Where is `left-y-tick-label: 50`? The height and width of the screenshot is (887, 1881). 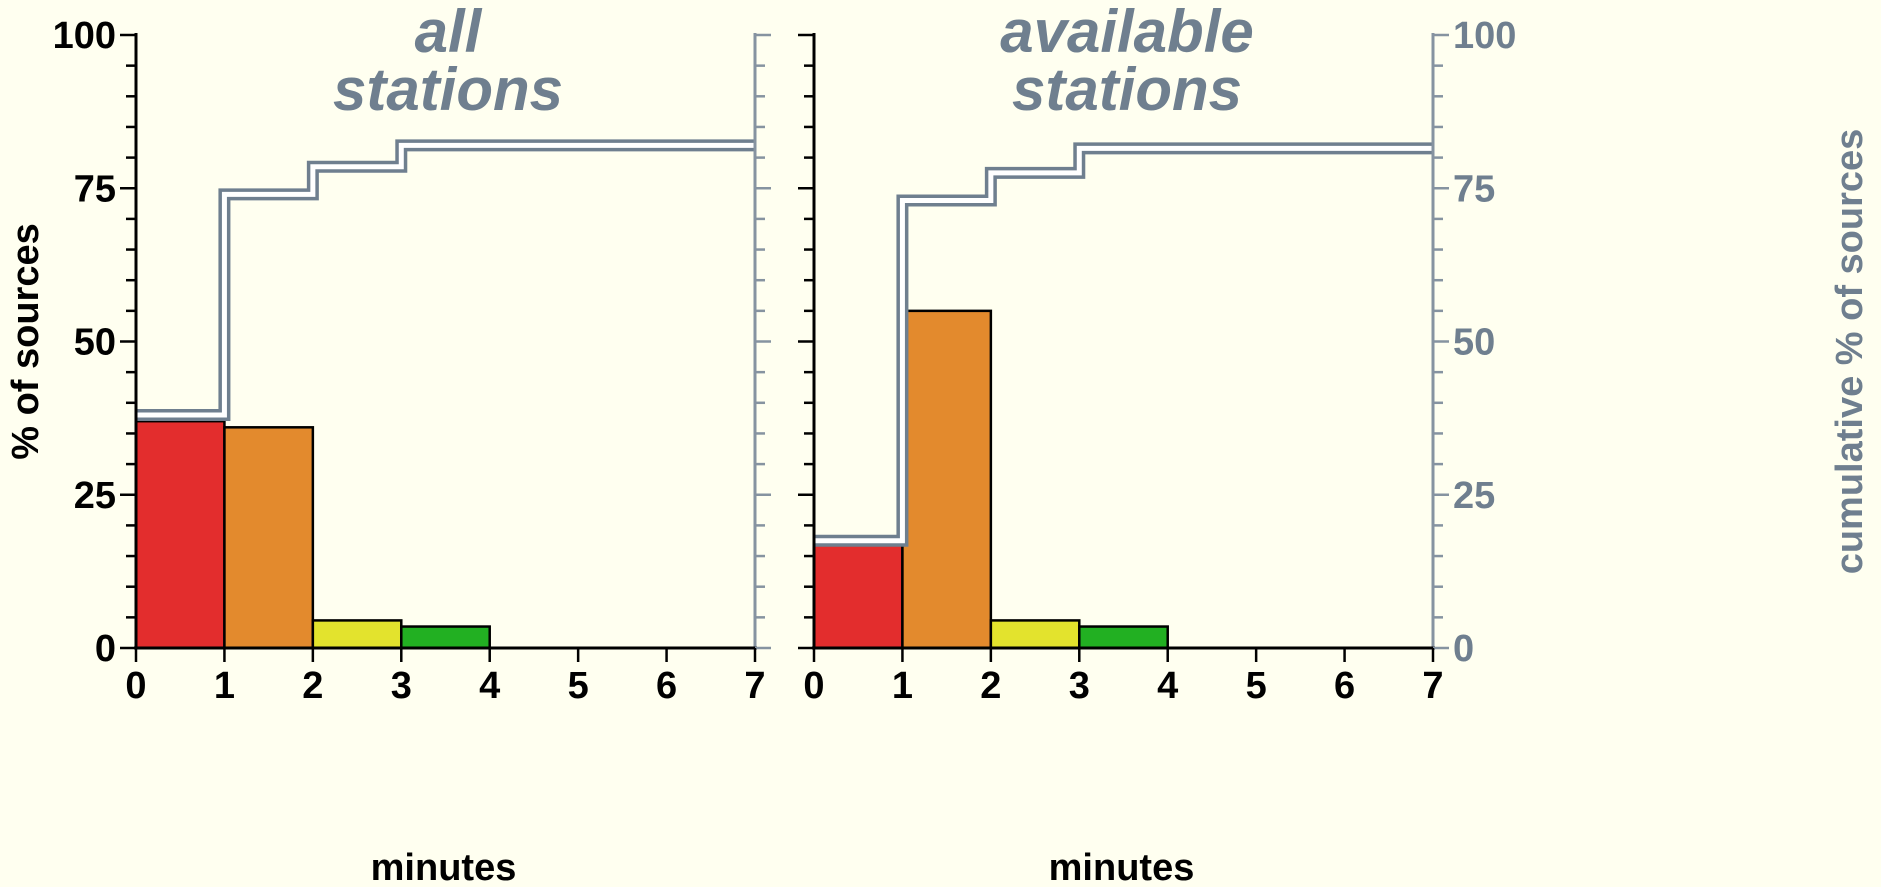
left-y-tick-label: 50 is located at coordinates (95, 343).